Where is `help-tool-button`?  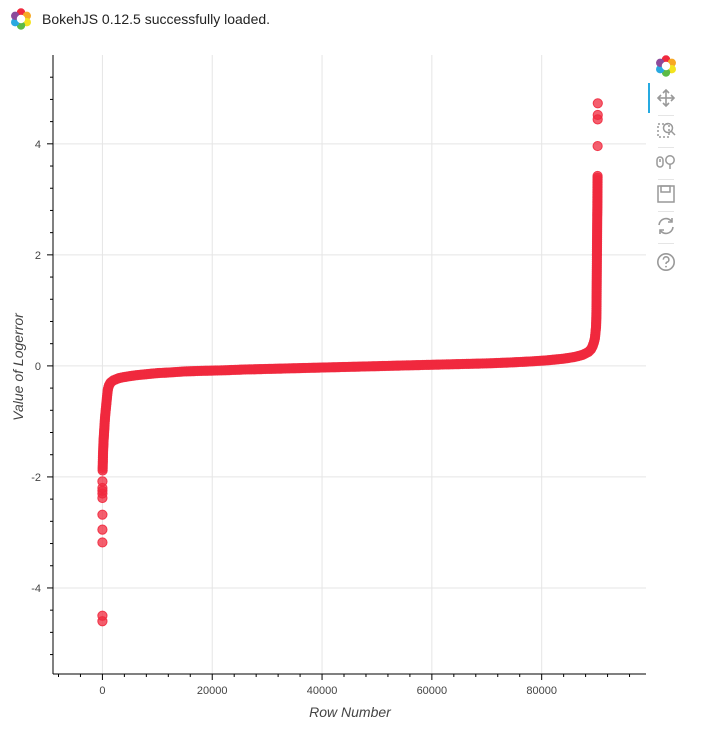 help-tool-button is located at coordinates (666, 262).